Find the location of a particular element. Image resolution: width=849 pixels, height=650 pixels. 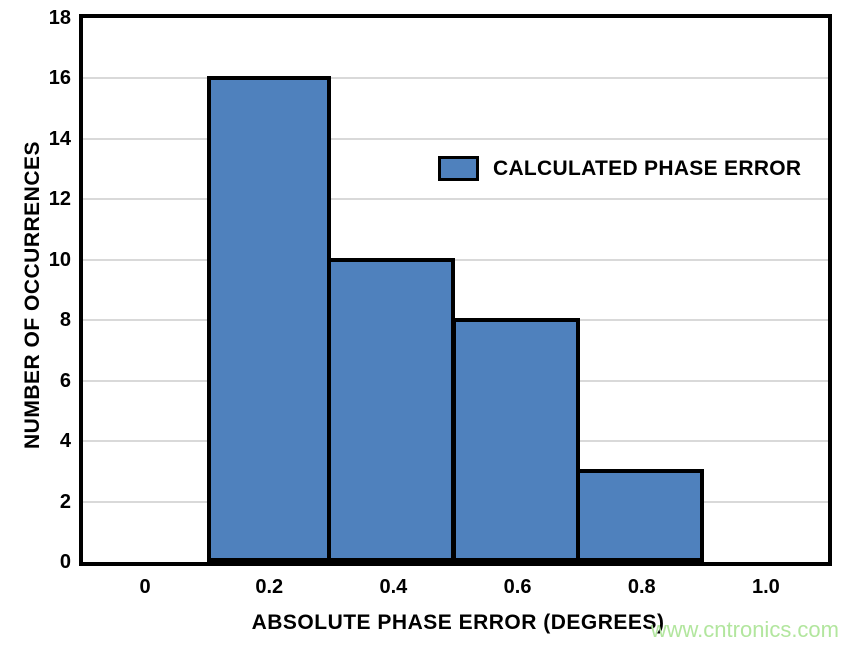

y-tick-label-4: 4 is located at coordinates (65, 441).